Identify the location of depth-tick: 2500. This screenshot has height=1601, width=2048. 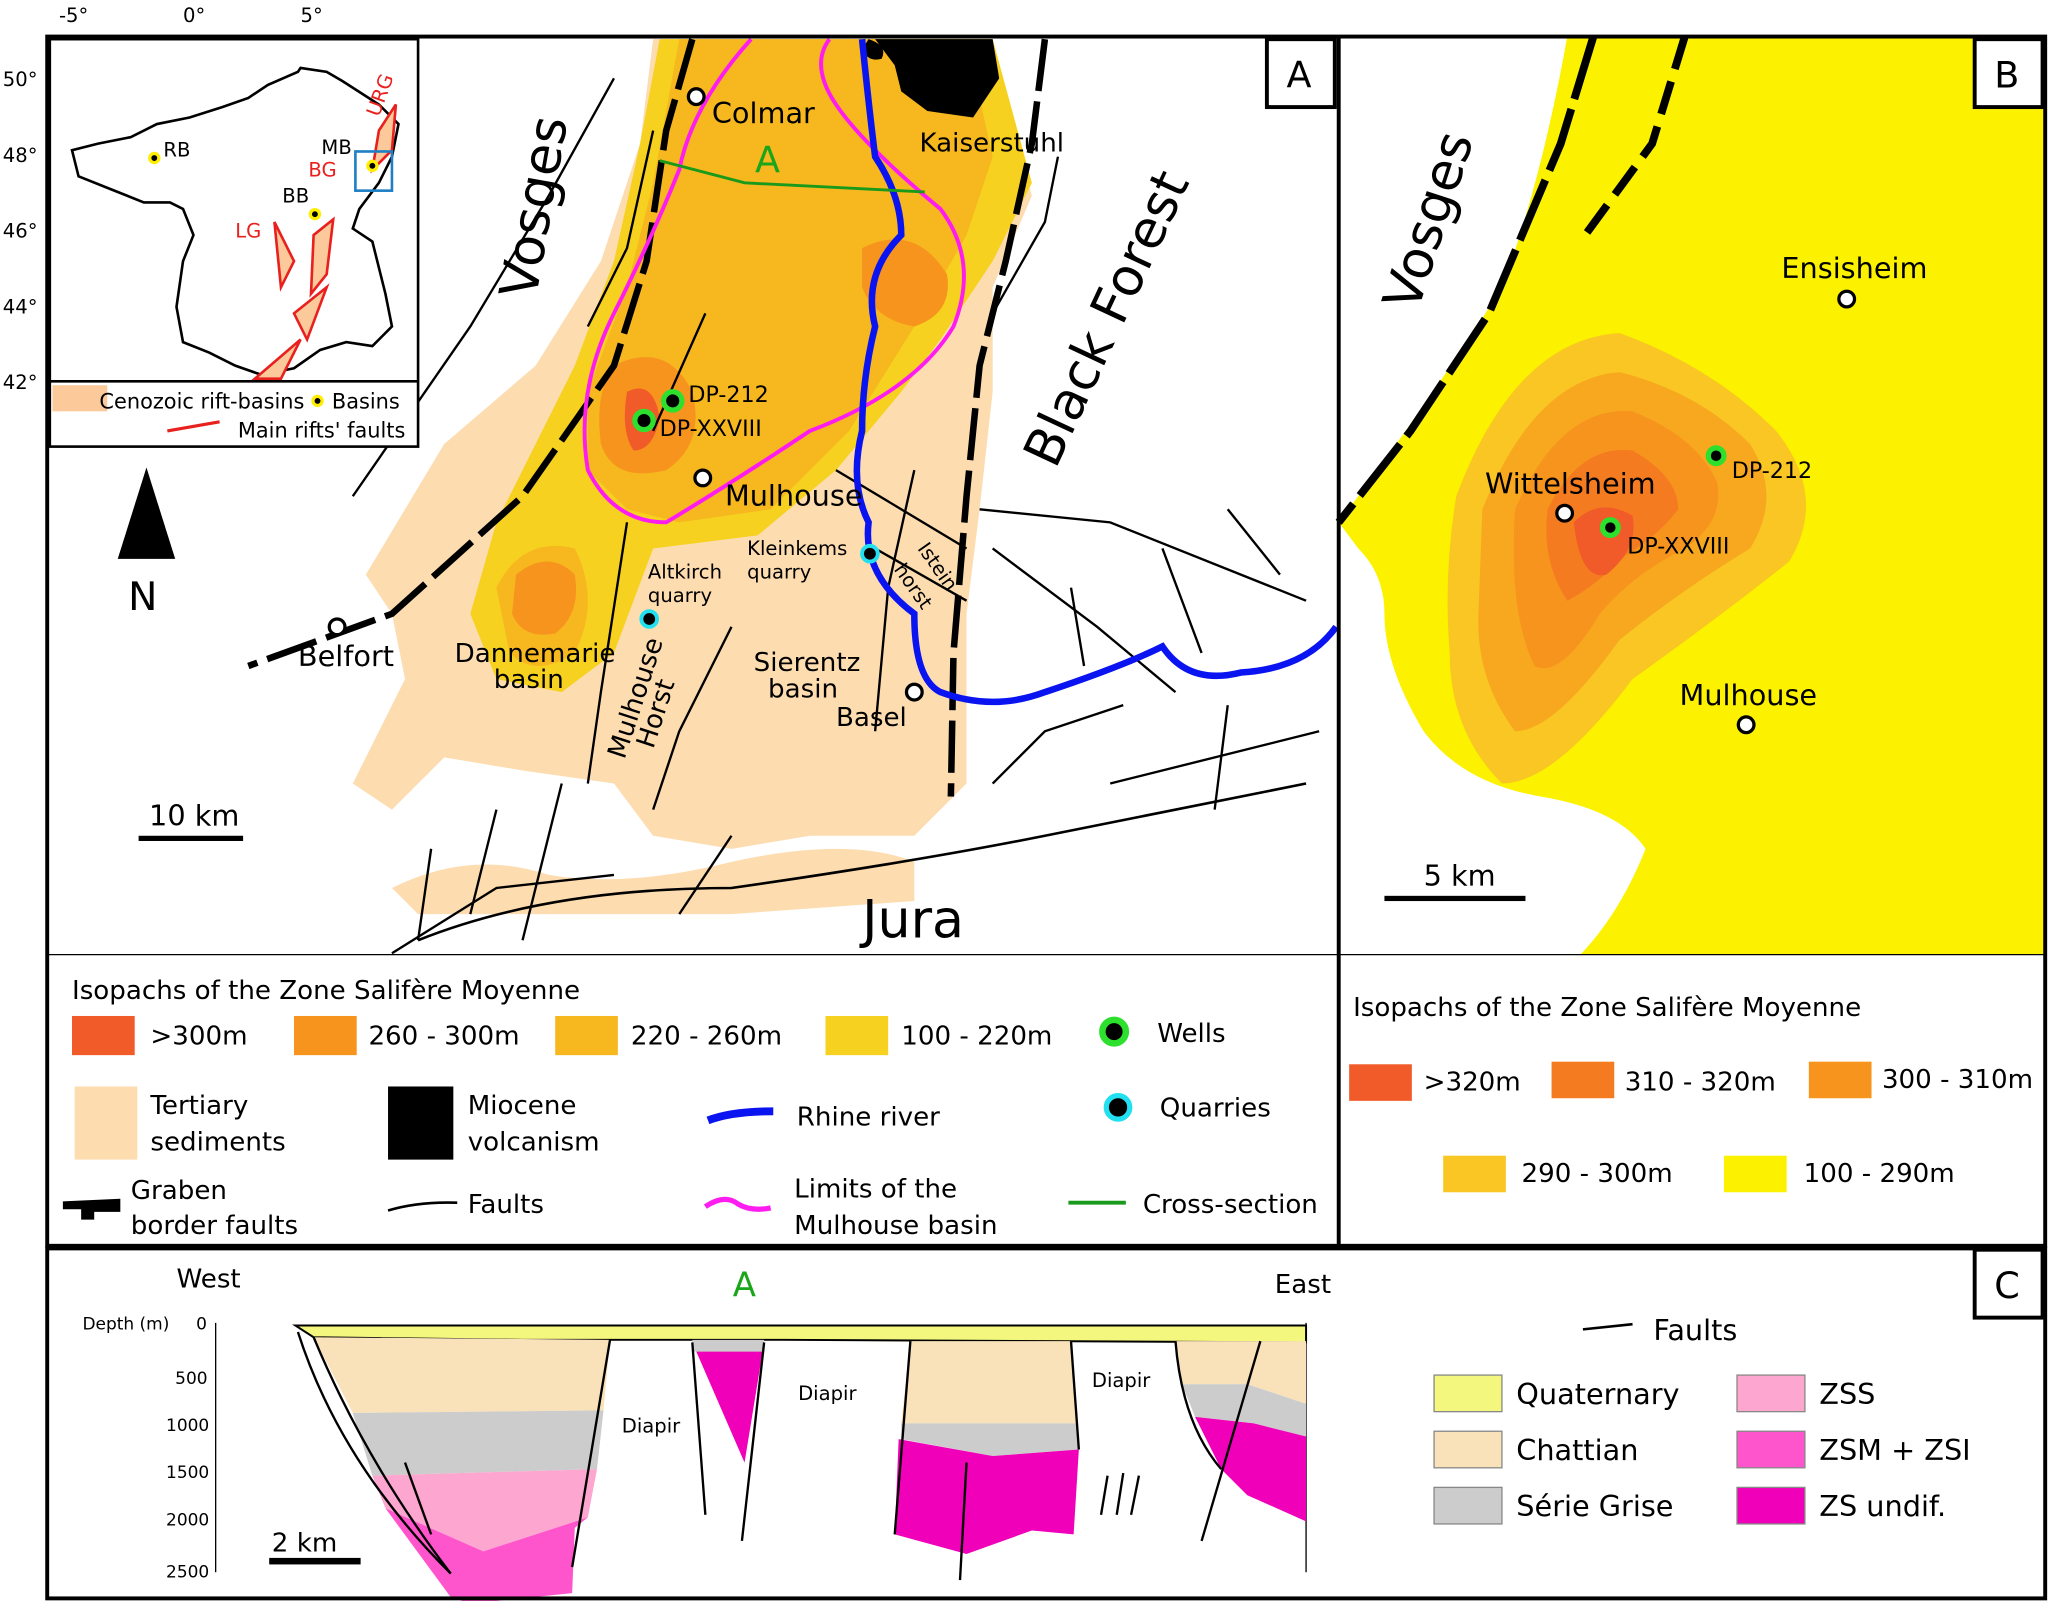
(187, 1572).